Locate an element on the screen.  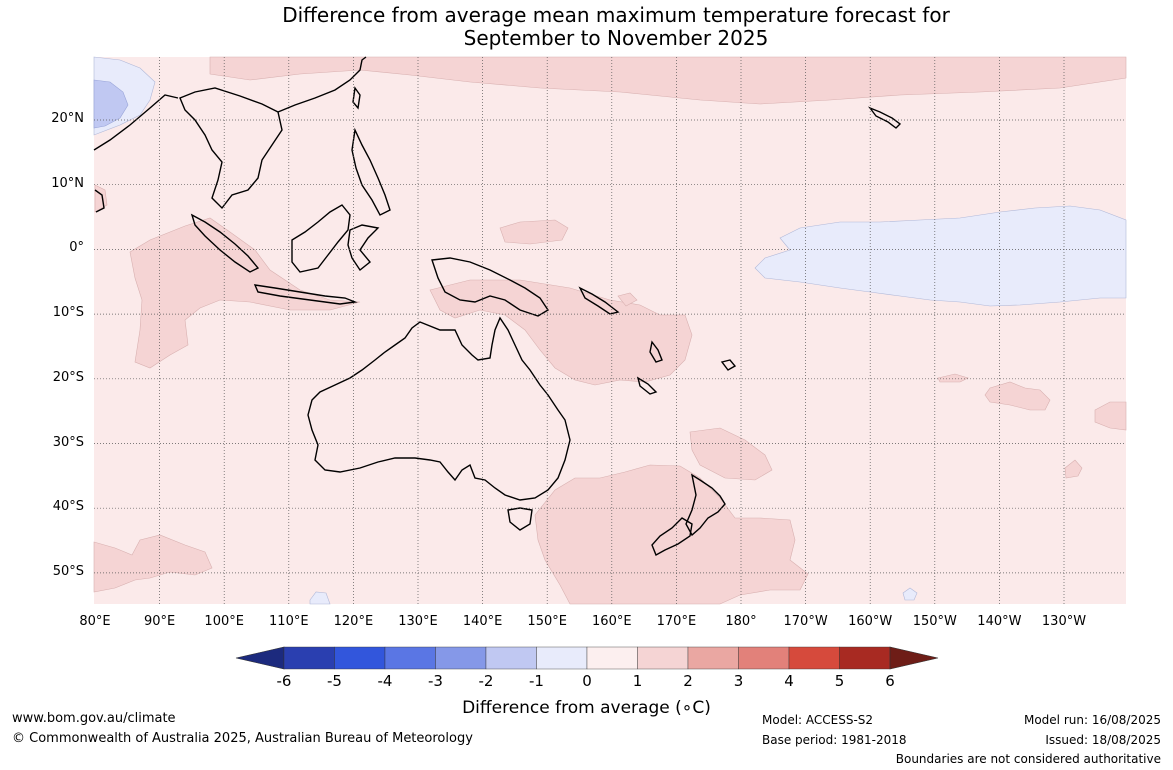
philippines-outline is located at coordinates (371, 171).